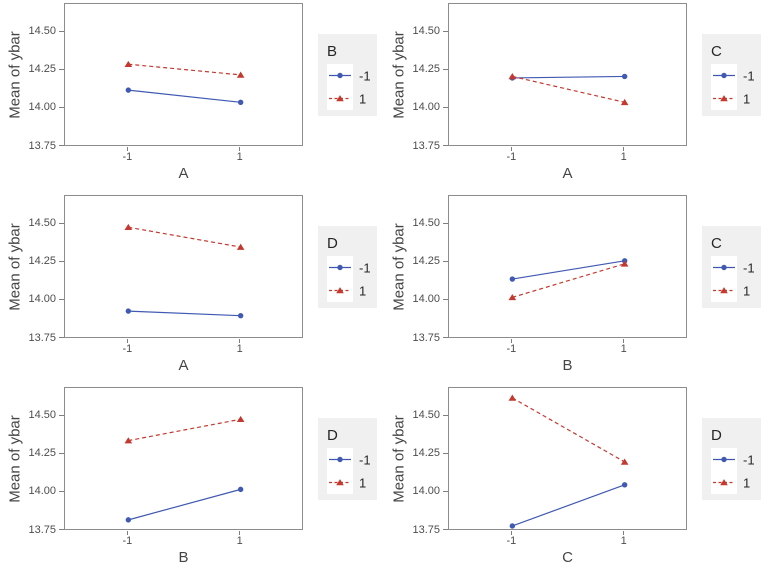  I want to click on legend-title: D, so click(332, 243).